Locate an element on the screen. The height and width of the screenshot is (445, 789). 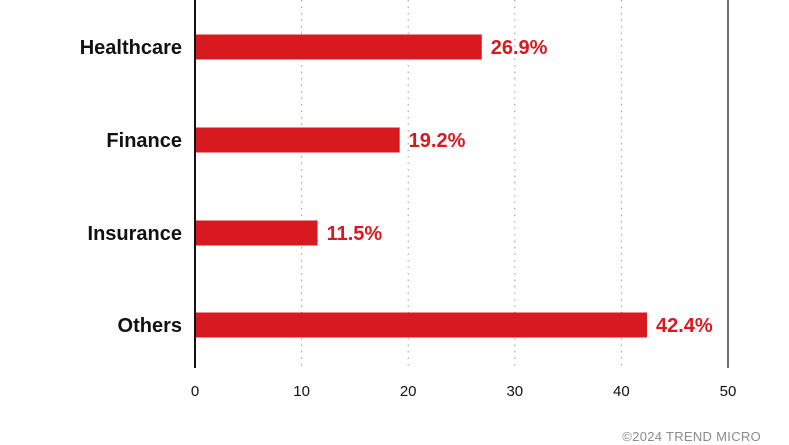
x-tick-label: 30 is located at coordinates (514, 391).